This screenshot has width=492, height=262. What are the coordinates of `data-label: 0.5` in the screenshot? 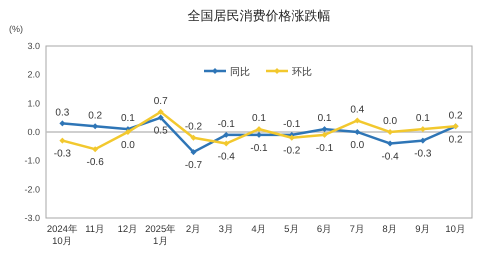 It's located at (161, 131).